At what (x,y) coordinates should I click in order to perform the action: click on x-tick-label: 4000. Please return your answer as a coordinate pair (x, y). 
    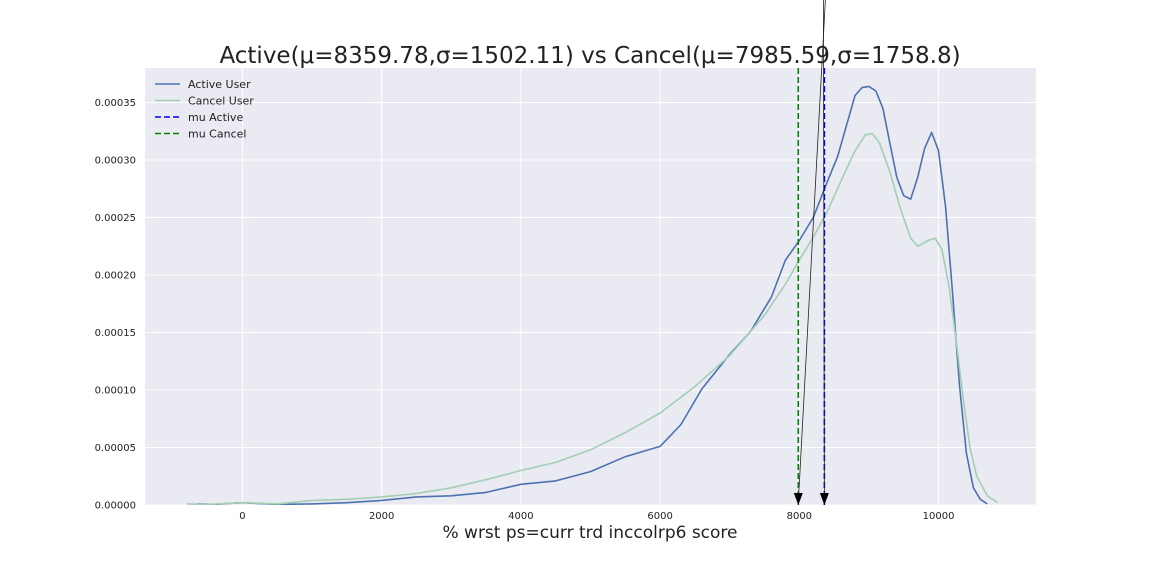
    Looking at the image, I should click on (520, 516).